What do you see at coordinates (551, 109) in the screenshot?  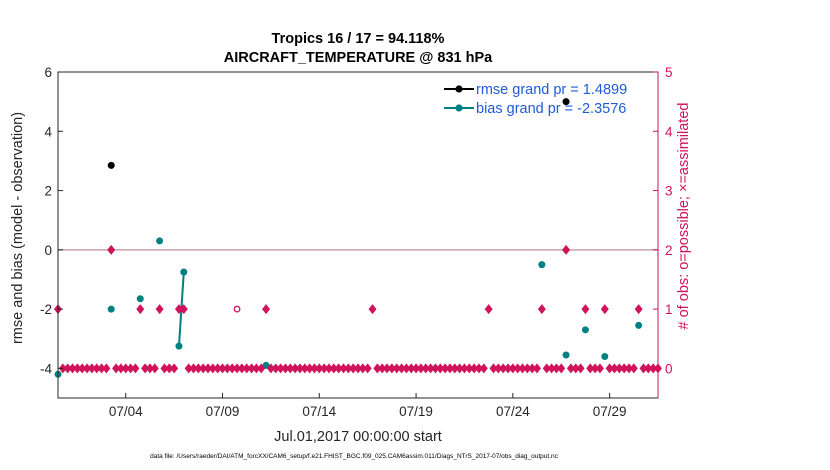 I see `legend-bias-label: bias grand pr = -2.3576` at bounding box center [551, 109].